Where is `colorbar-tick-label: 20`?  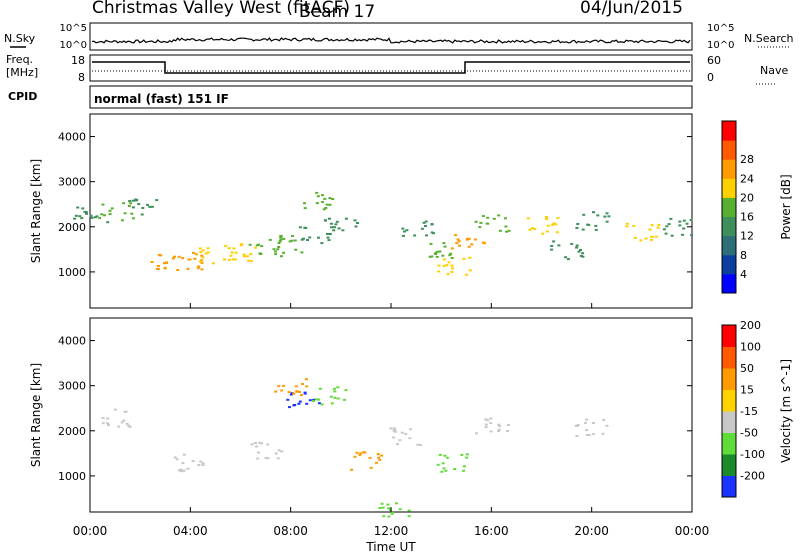 colorbar-tick-label: 20 is located at coordinates (747, 197).